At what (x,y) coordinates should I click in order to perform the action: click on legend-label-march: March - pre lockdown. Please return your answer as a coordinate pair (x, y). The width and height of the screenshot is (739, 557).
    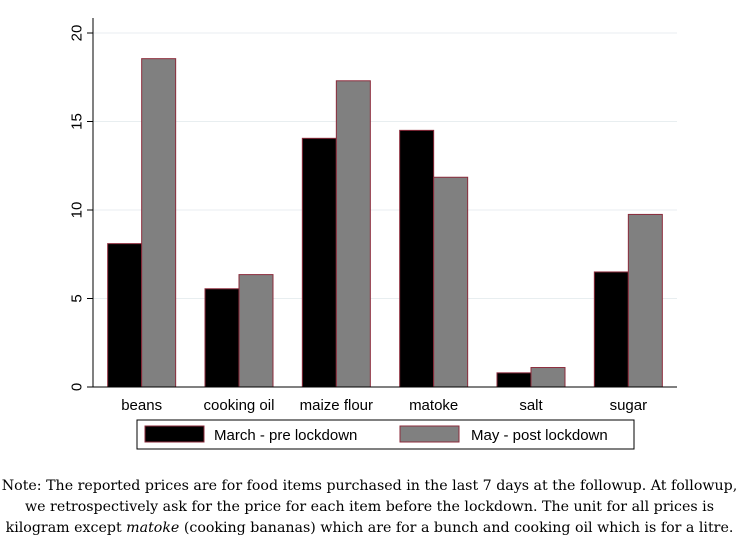
    Looking at the image, I should click on (285, 435).